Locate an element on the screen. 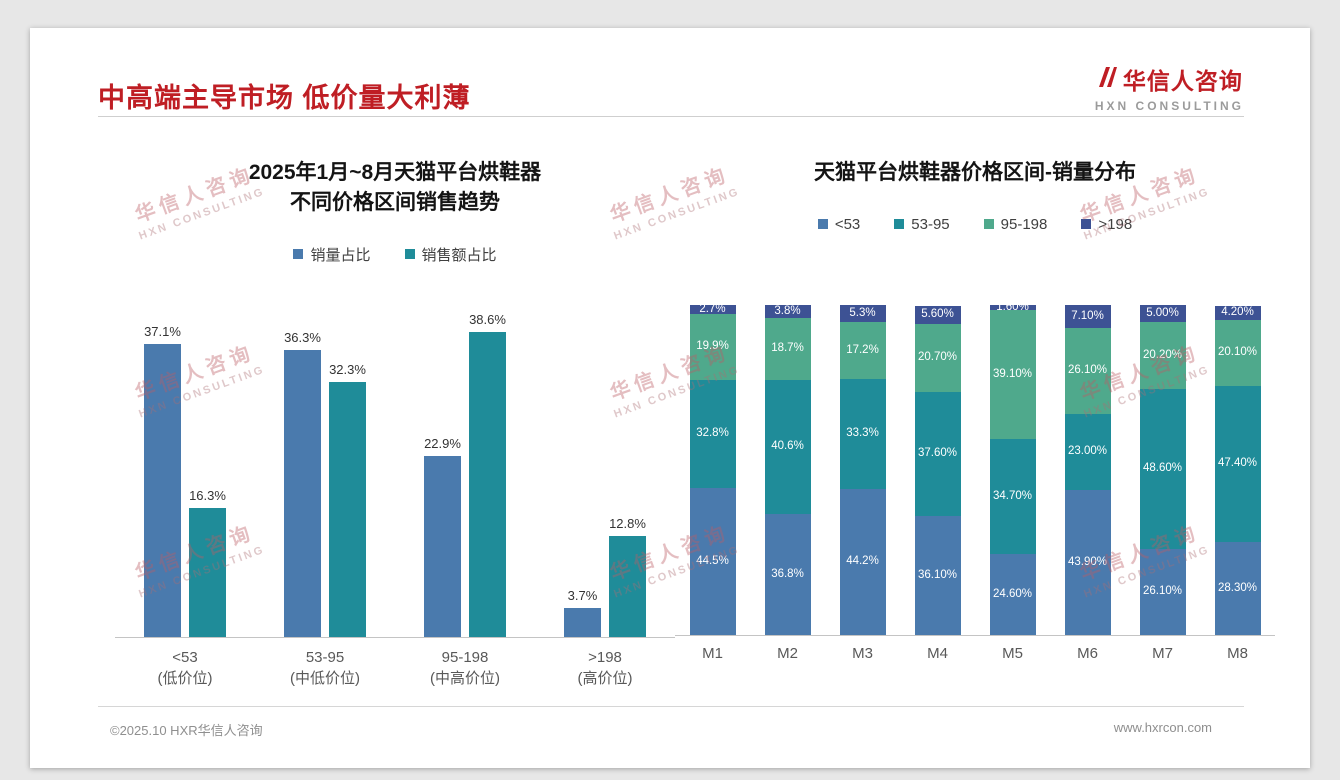 The width and height of the screenshot is (1340, 780). segment-label: 20.10% is located at coordinates (1237, 352).